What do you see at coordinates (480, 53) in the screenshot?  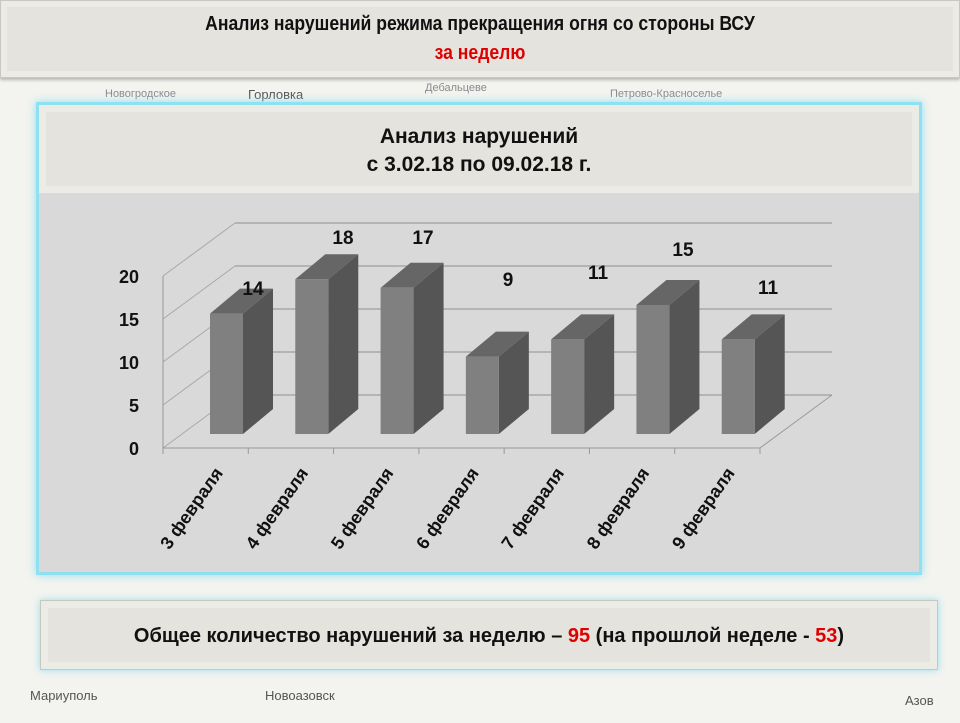 I see `page-subtitle: за неделю` at bounding box center [480, 53].